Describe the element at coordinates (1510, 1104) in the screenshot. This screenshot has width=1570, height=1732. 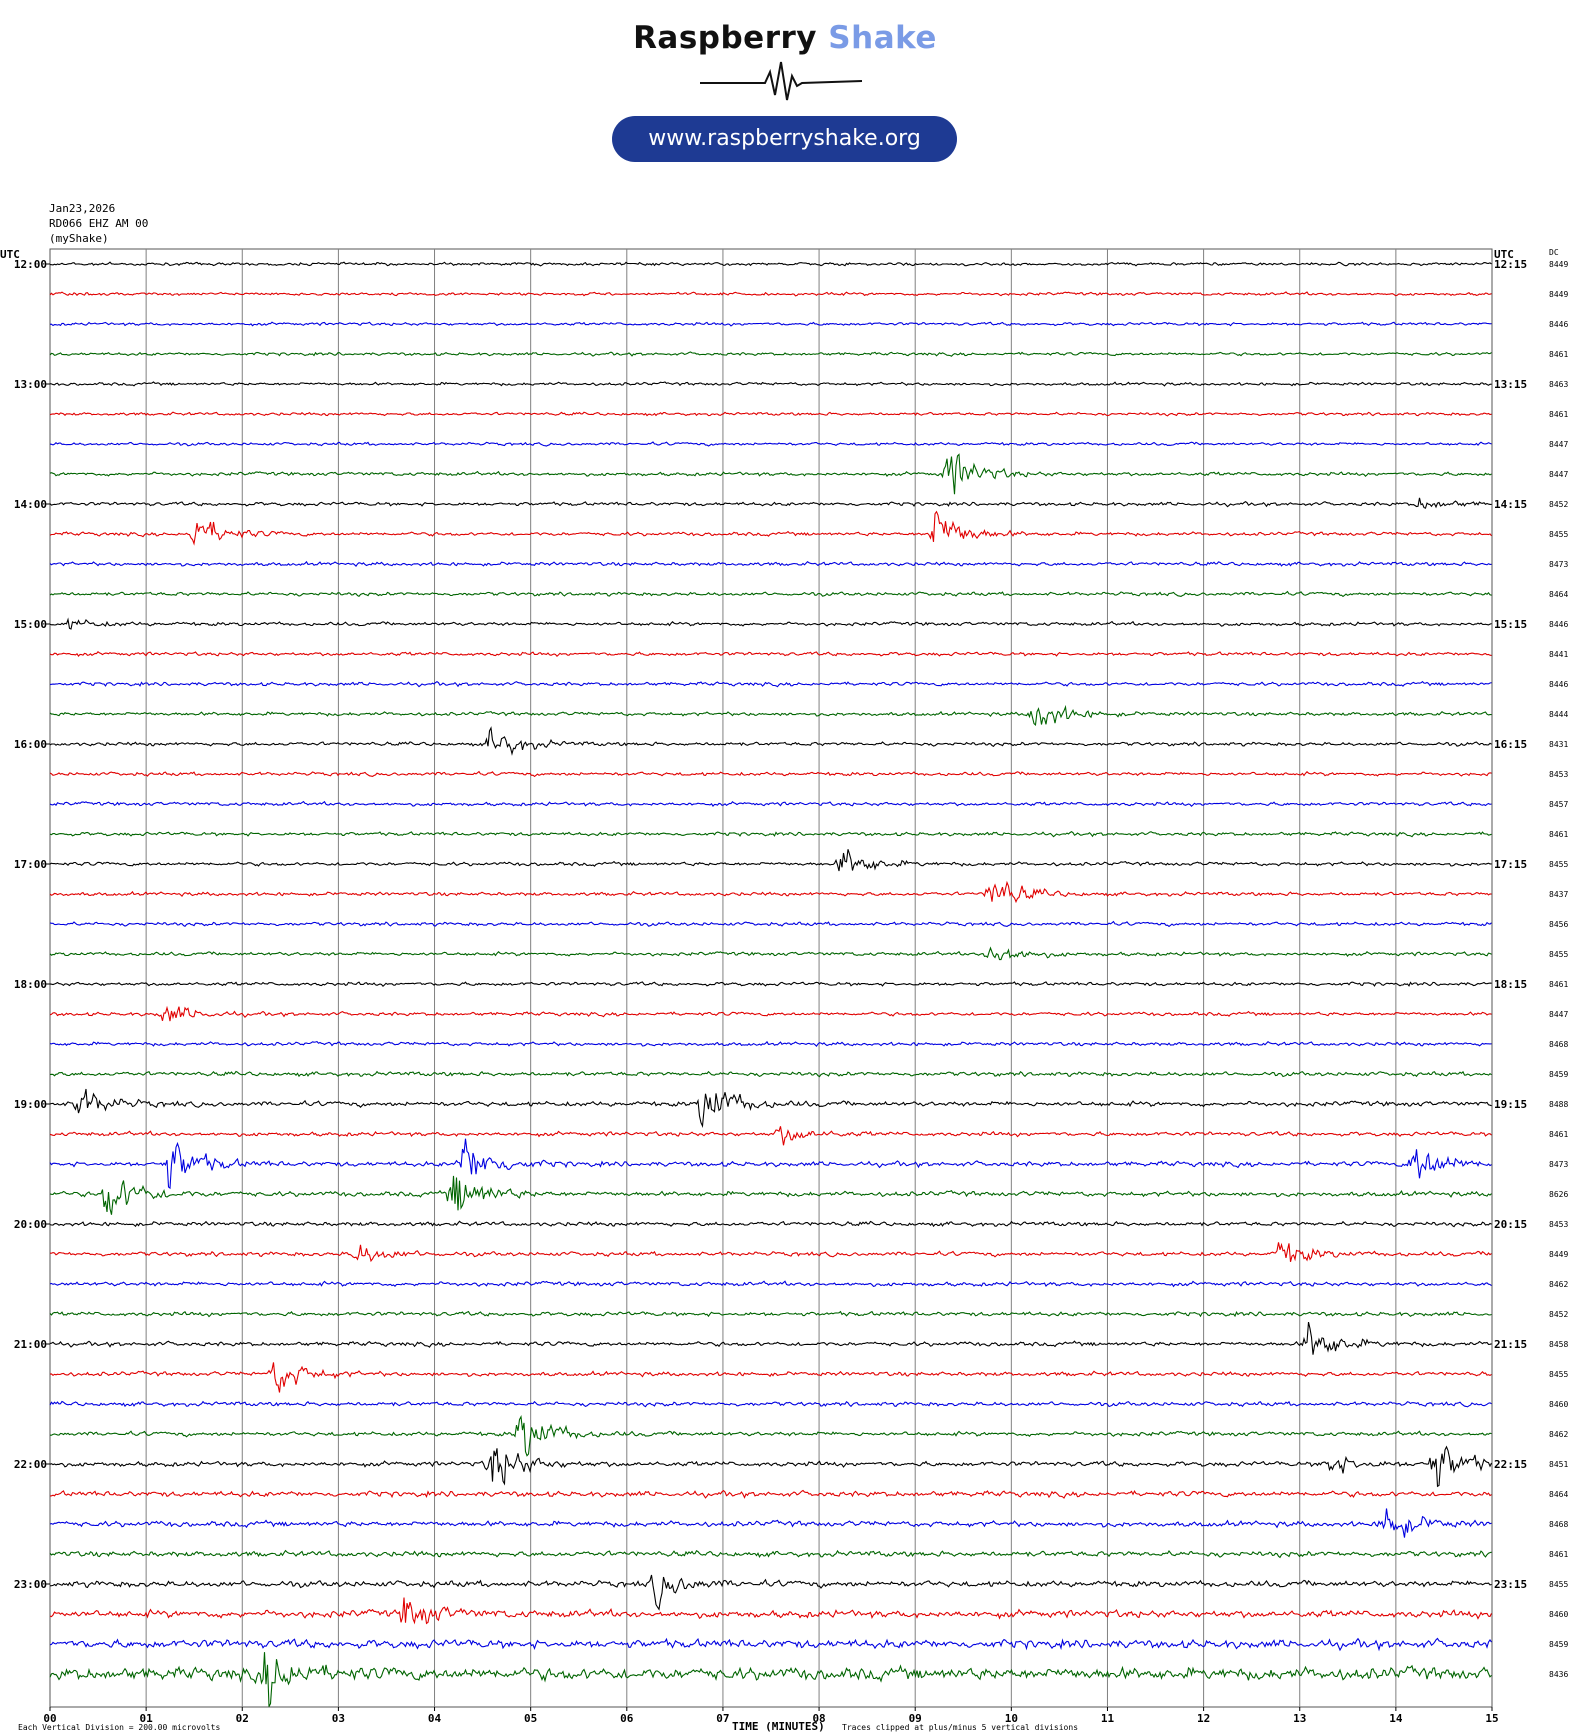
I see `hour-label-right: 19:15` at that location.